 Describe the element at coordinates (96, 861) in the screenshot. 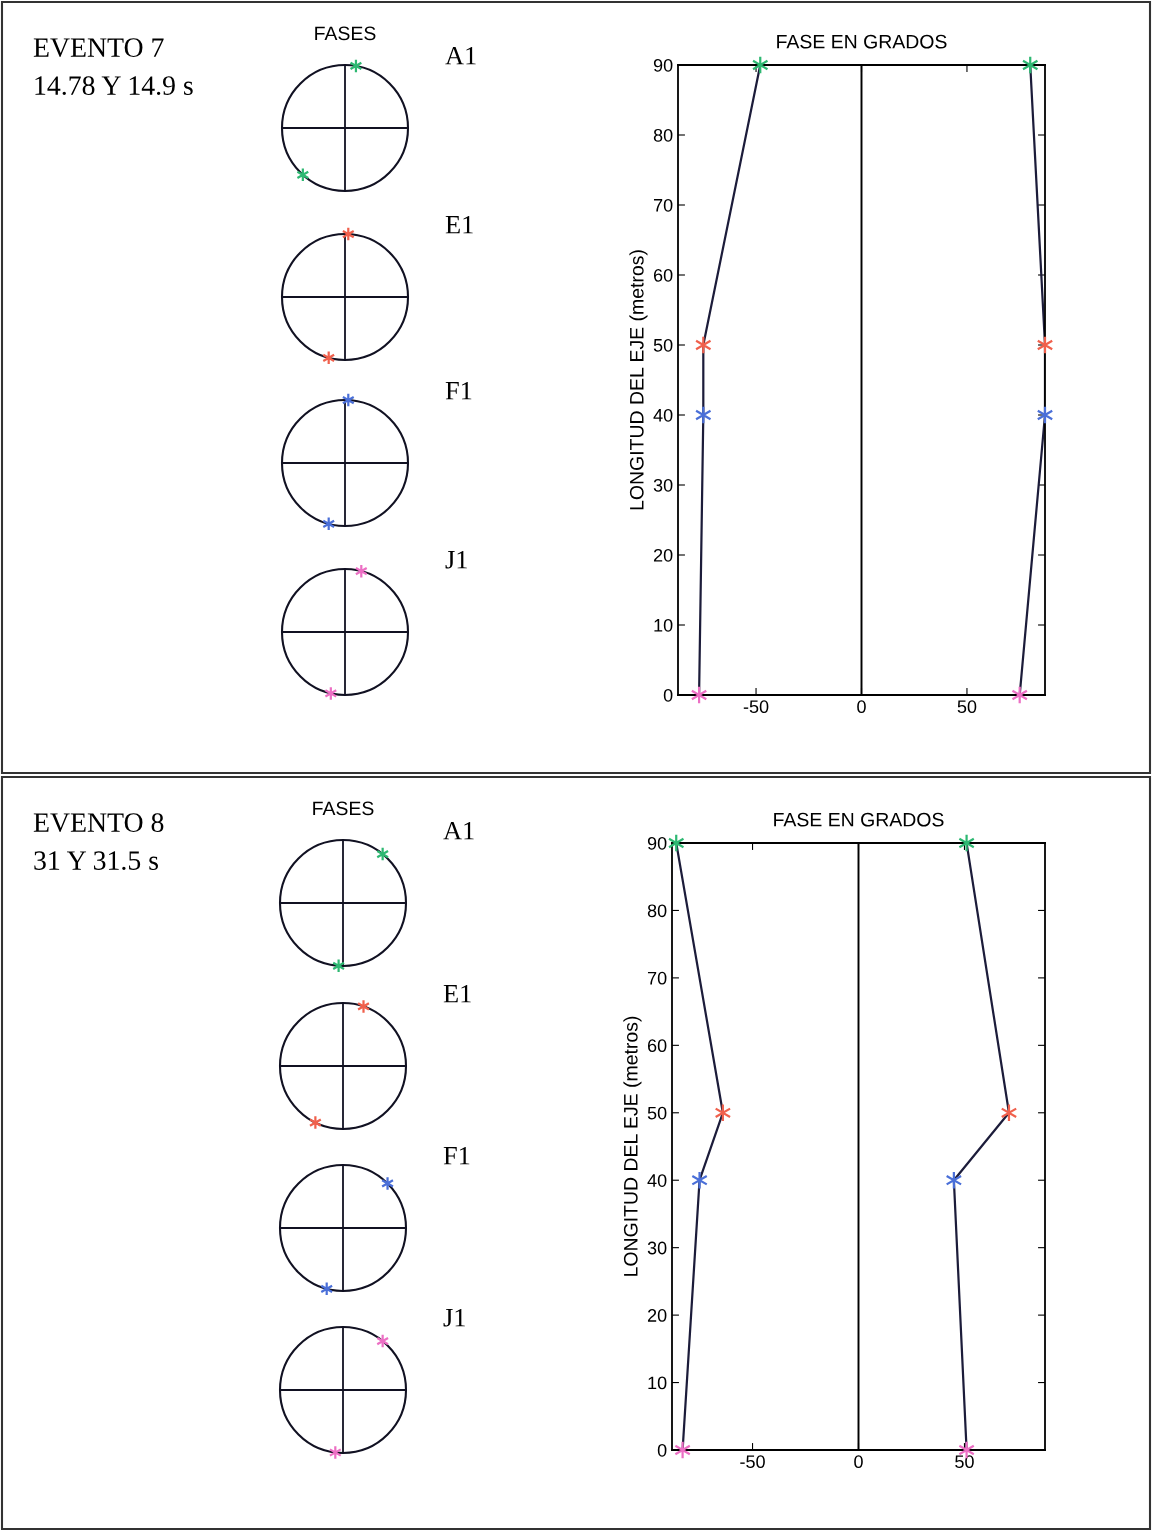

I see `text: 31 Y 31.5 s` at that location.